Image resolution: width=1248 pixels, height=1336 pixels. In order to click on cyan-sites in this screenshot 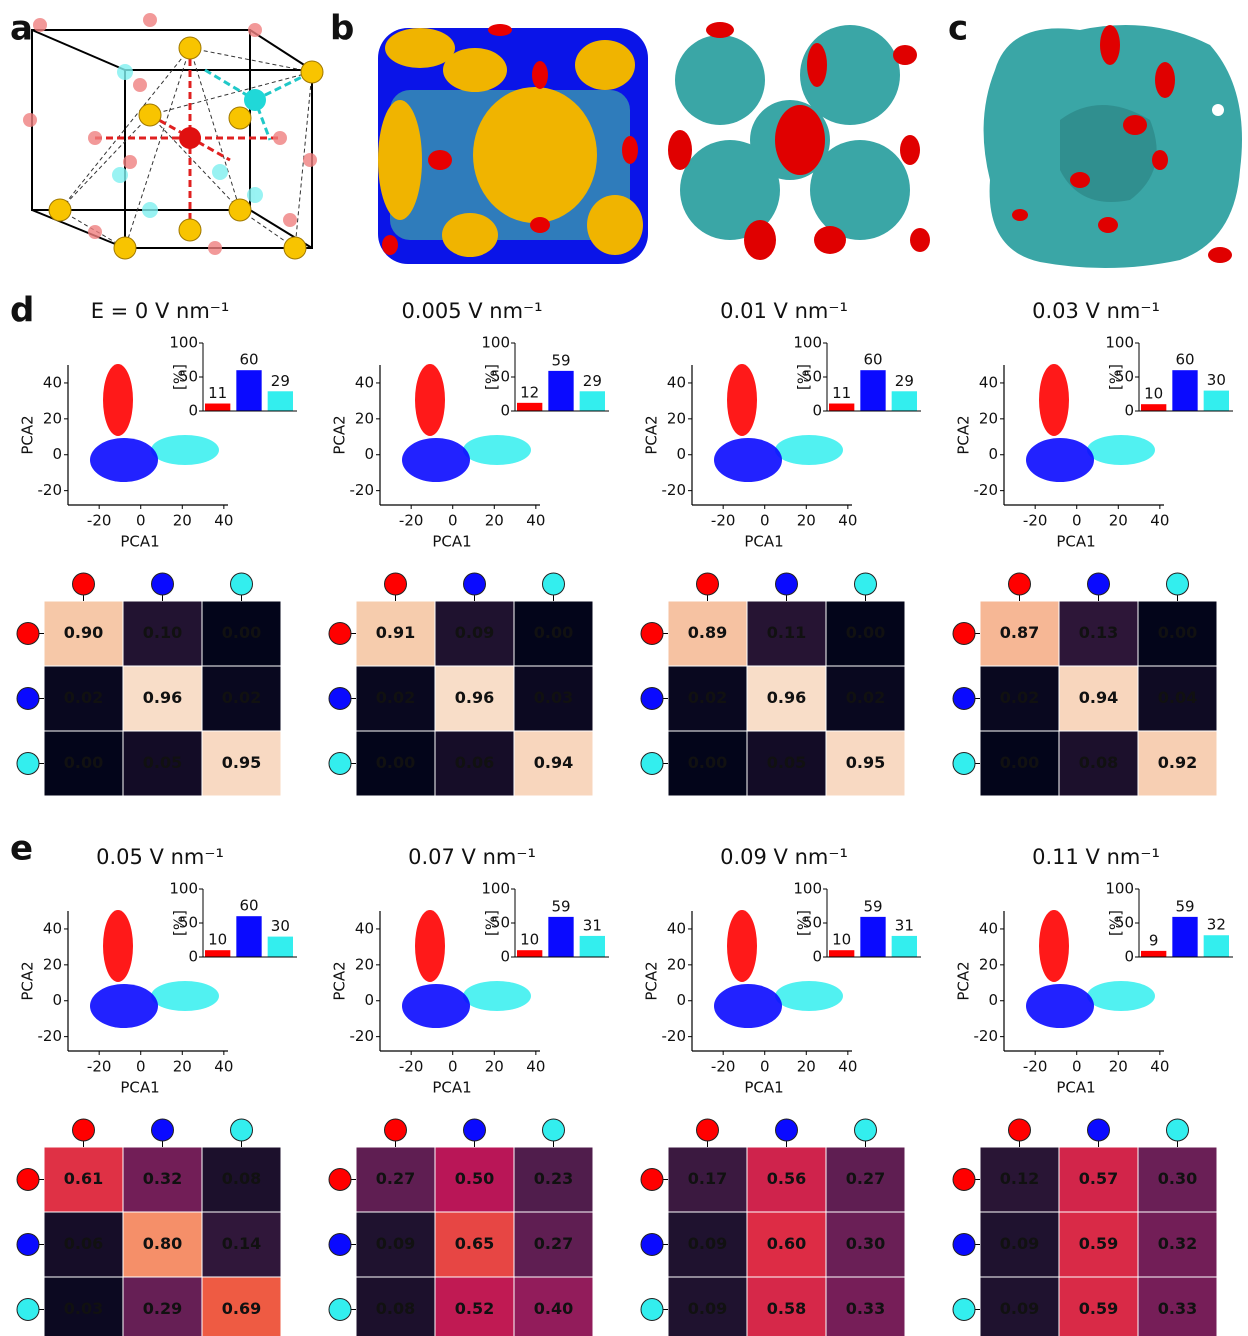, I will do `click(187, 141)`.